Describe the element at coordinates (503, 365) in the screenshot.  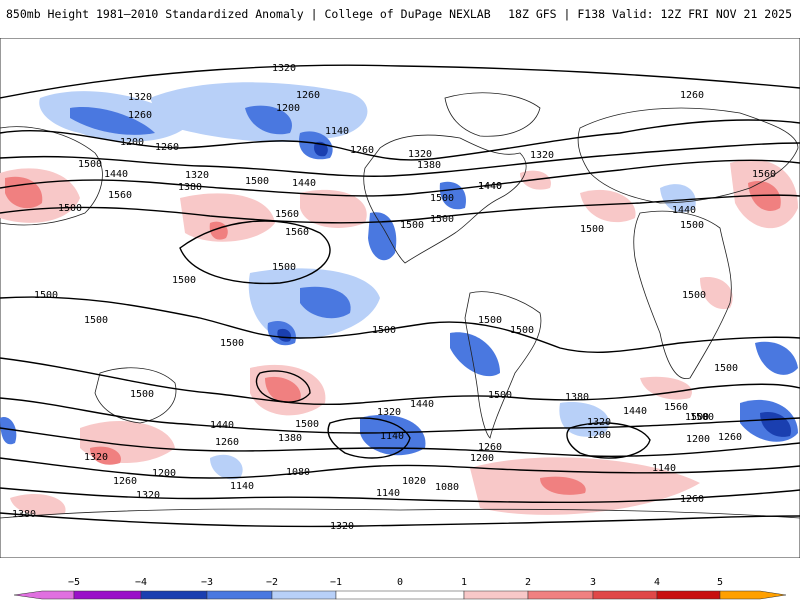
I see `coastline-south-america` at that location.